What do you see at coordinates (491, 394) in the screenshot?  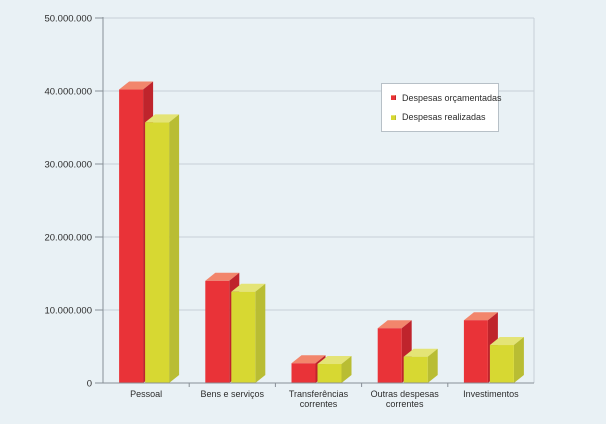 I see `x-axis-label: Investimentos` at bounding box center [491, 394].